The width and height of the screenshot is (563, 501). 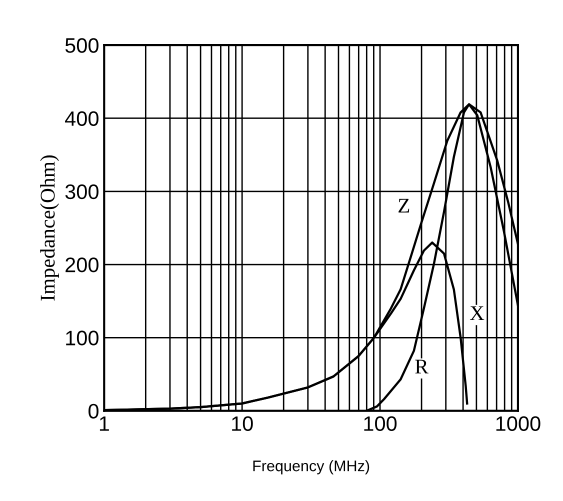 I want to click on x-tick-label: 100, so click(x=380, y=423).